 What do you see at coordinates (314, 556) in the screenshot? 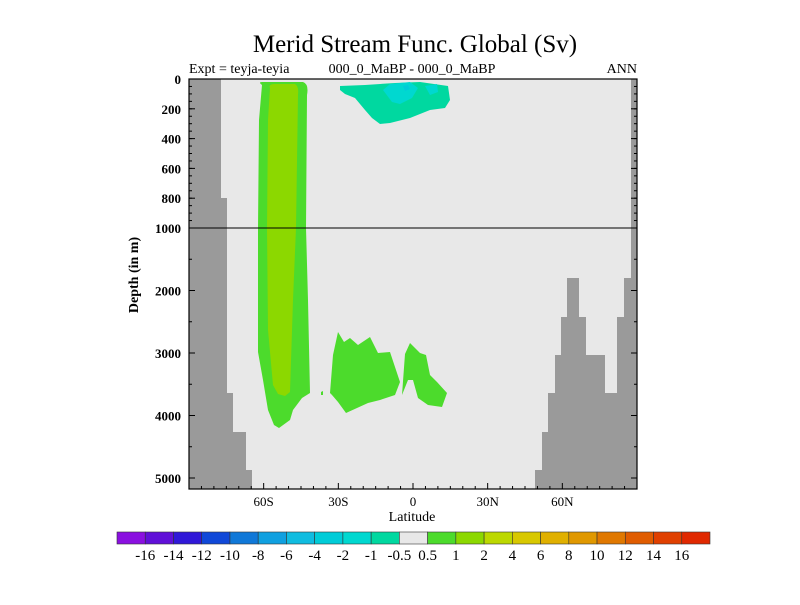
I see `colorbar-label: -4` at bounding box center [314, 556].